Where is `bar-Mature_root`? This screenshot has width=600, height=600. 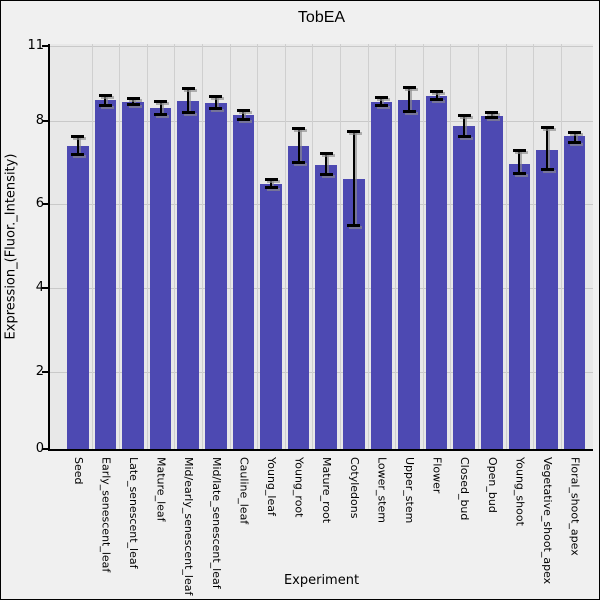 bar-Mature_root is located at coordinates (326, 307).